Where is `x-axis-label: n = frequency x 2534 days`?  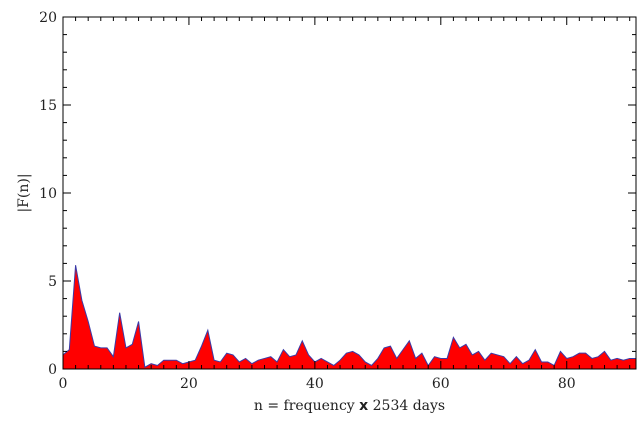
x-axis-label: n = frequency x 2534 days is located at coordinates (349, 406).